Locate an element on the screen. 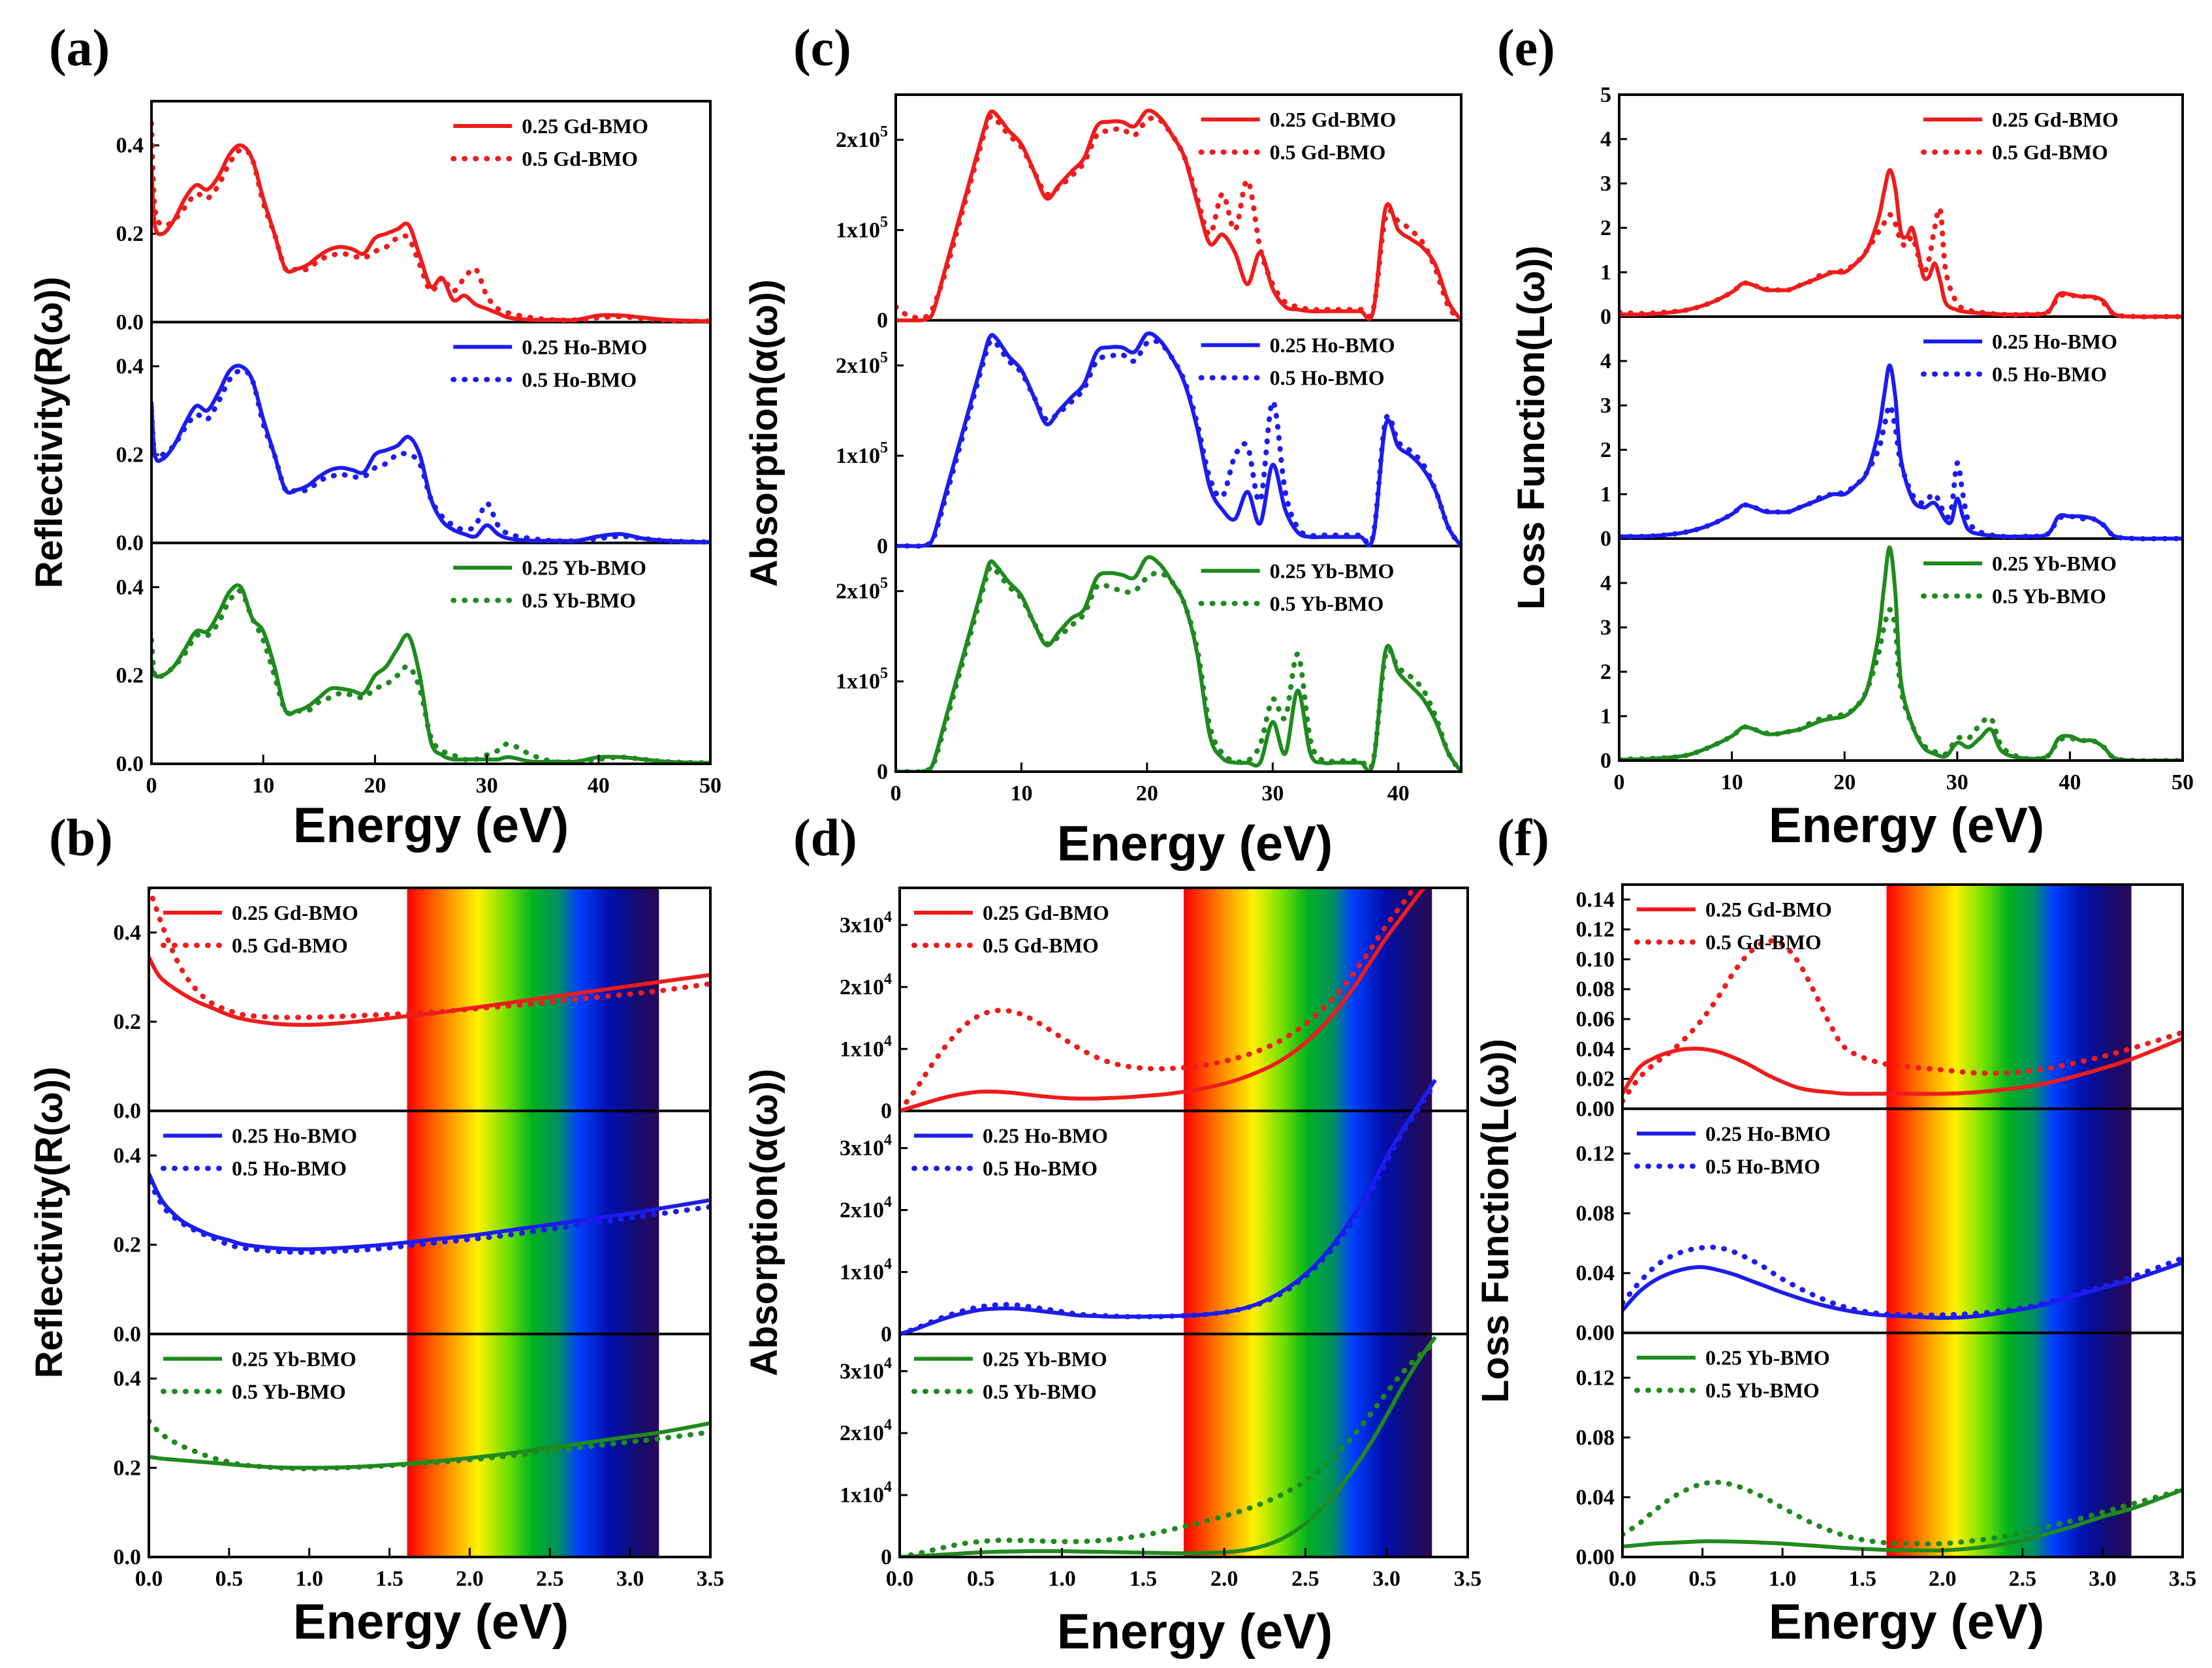 This screenshot has height=1668, width=2212. stack-Gd: 0 1 2 3 4 5 0.25 Gd-BMO 0.5 Gd-BMO is located at coordinates (1891, 206).